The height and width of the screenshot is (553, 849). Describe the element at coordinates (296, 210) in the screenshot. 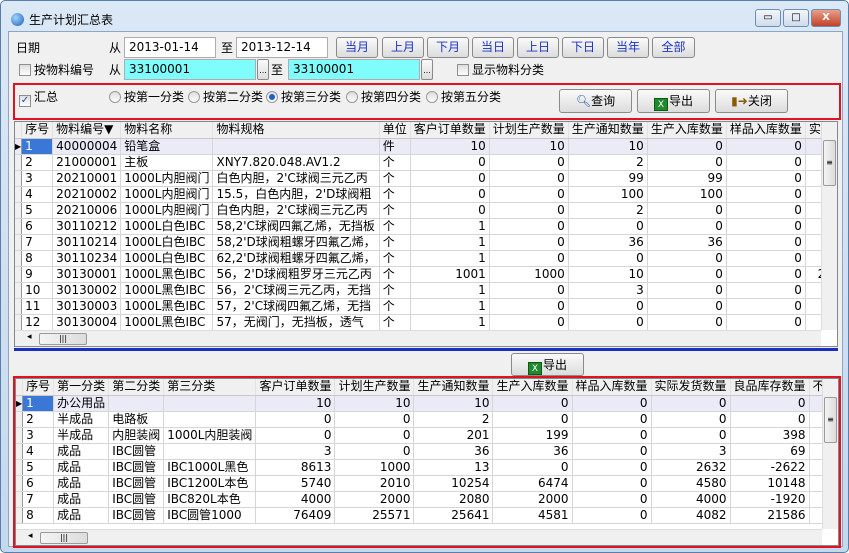

I see `table-cell: 白色内胆，2'C球阀三元乙丙` at that location.